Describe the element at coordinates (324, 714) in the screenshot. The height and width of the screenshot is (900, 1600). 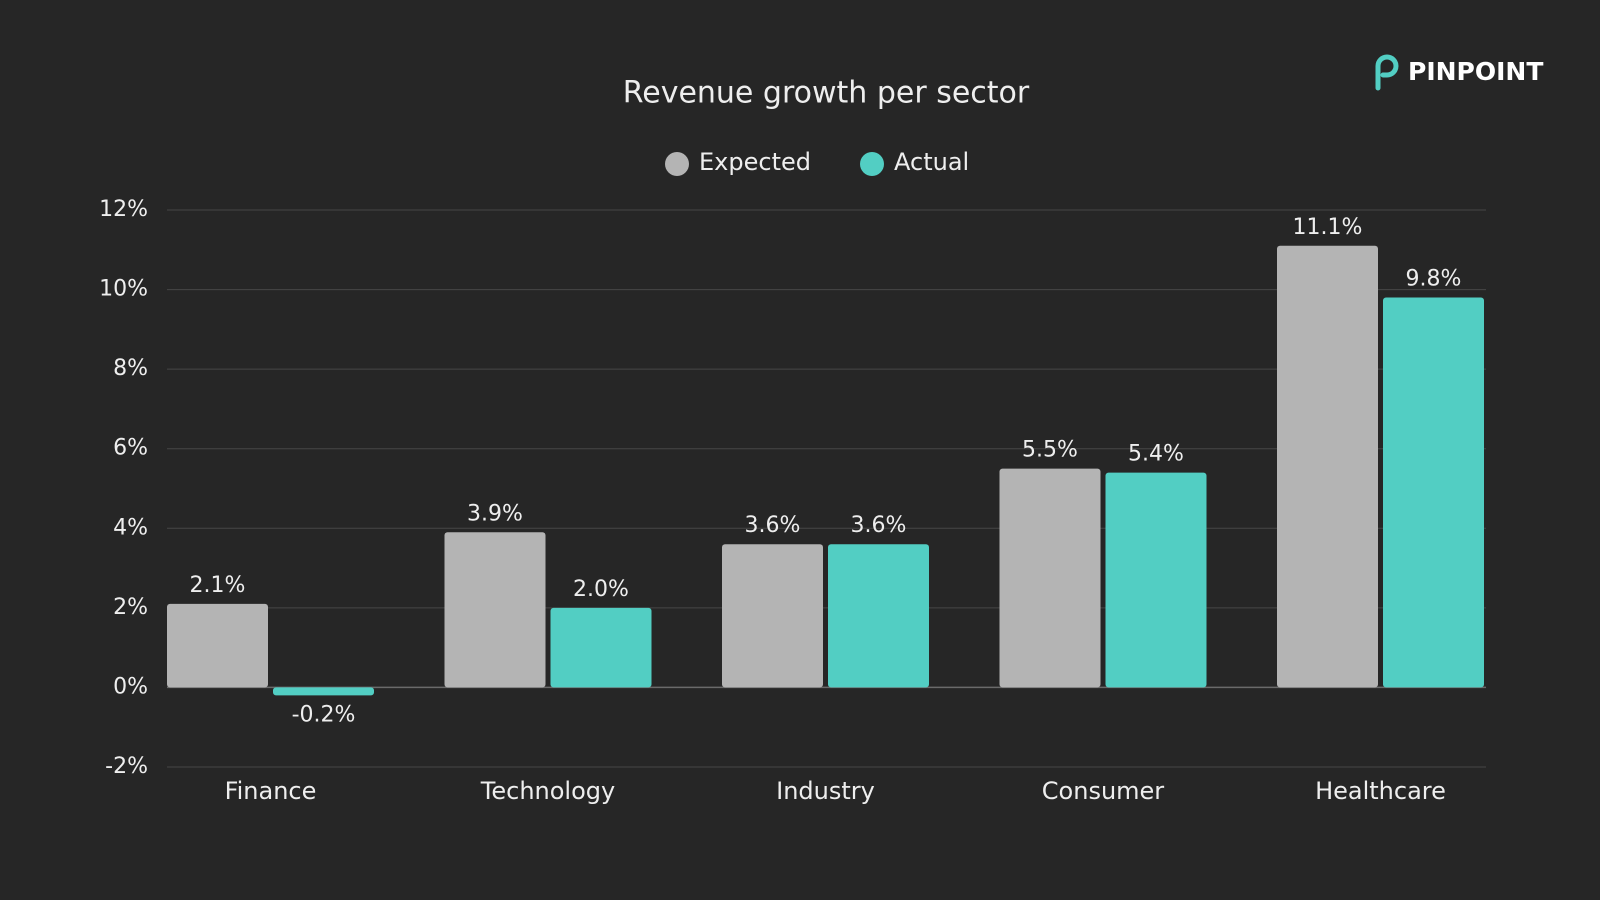
I see `value-label: -0.2%` at that location.